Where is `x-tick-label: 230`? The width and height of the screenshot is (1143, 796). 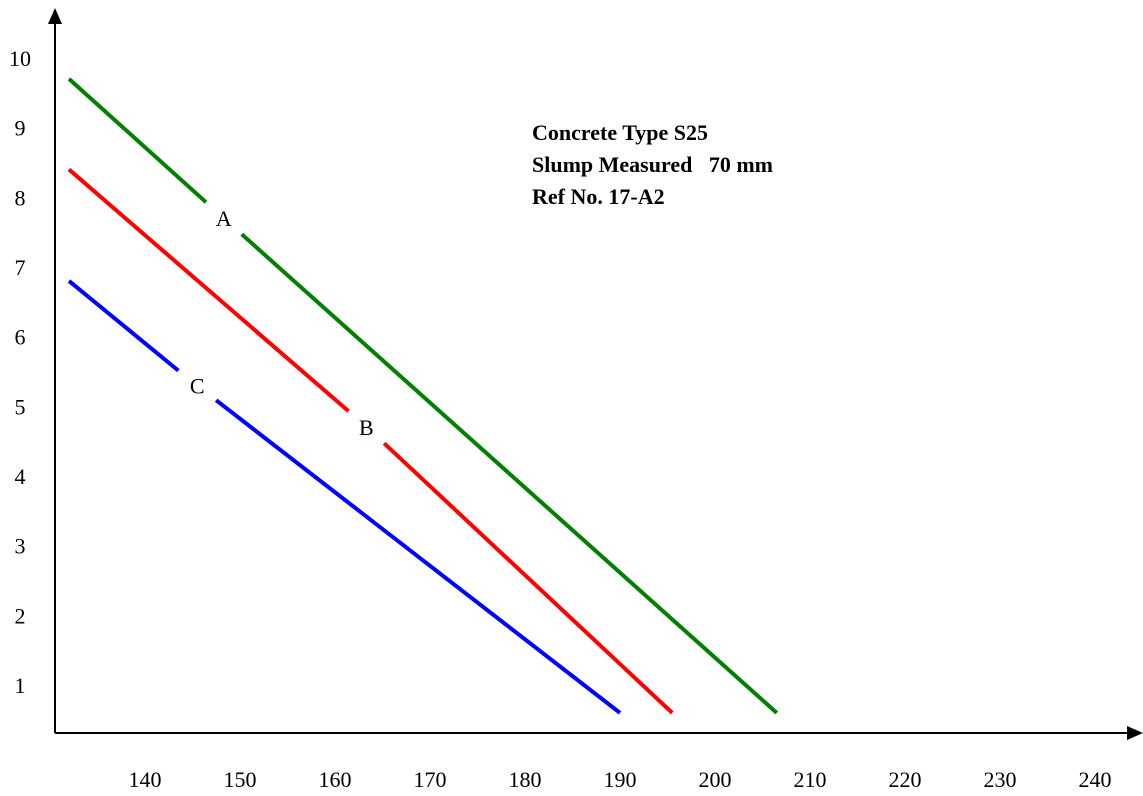
x-tick-label: 230 is located at coordinates (1000, 779).